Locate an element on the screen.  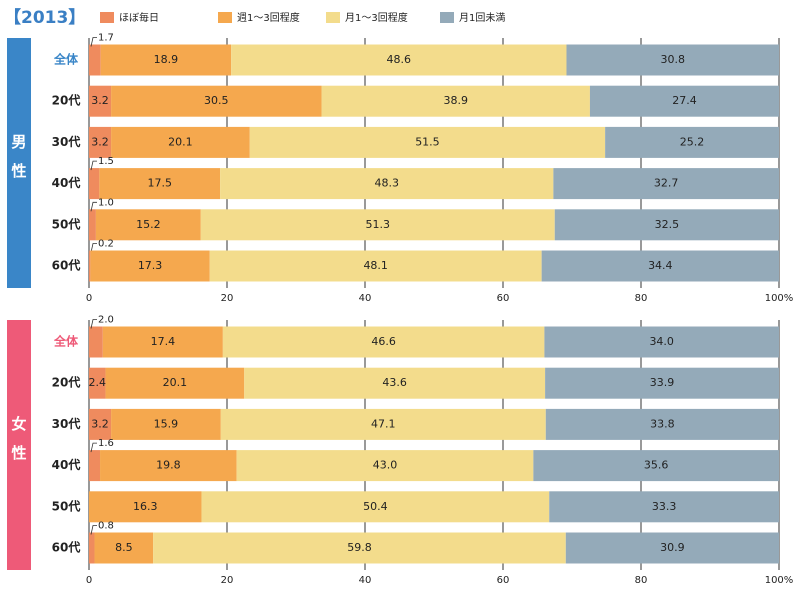
group-label: 男性 is located at coordinates (19, 163).